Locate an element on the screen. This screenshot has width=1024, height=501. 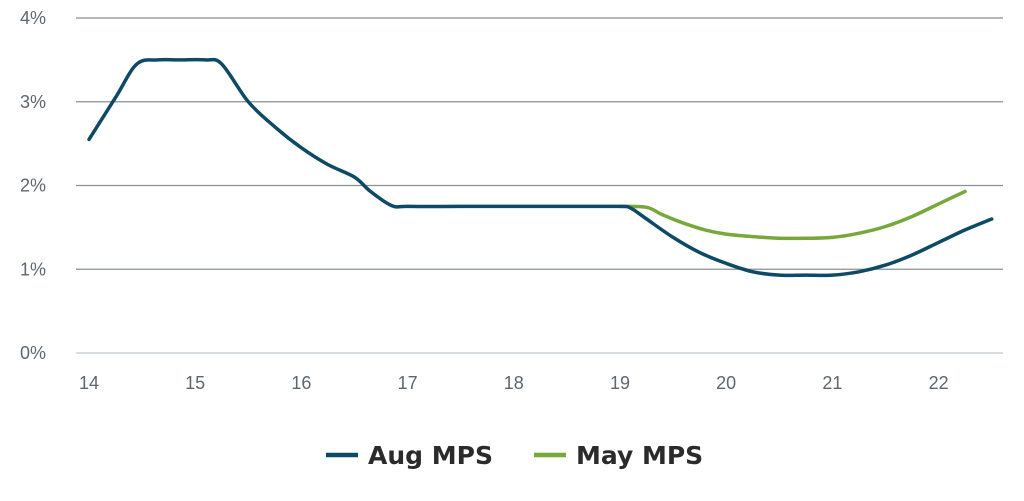
legend-label: May MPS is located at coordinates (639, 455).